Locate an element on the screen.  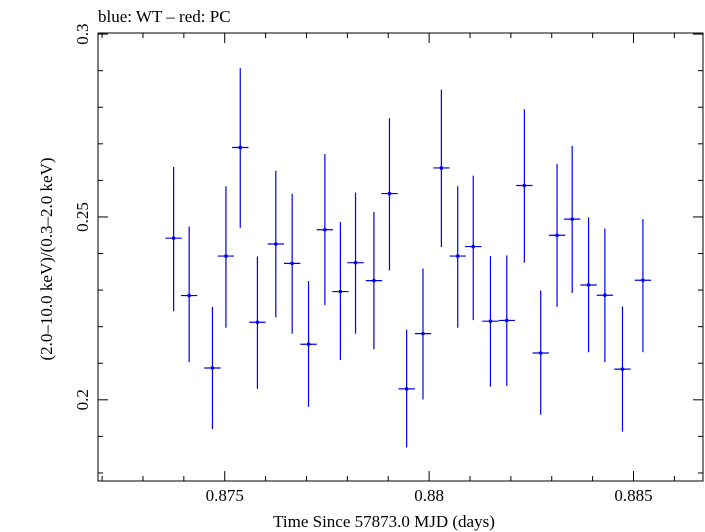
y-tick-label: 0.2 is located at coordinates (82, 399).